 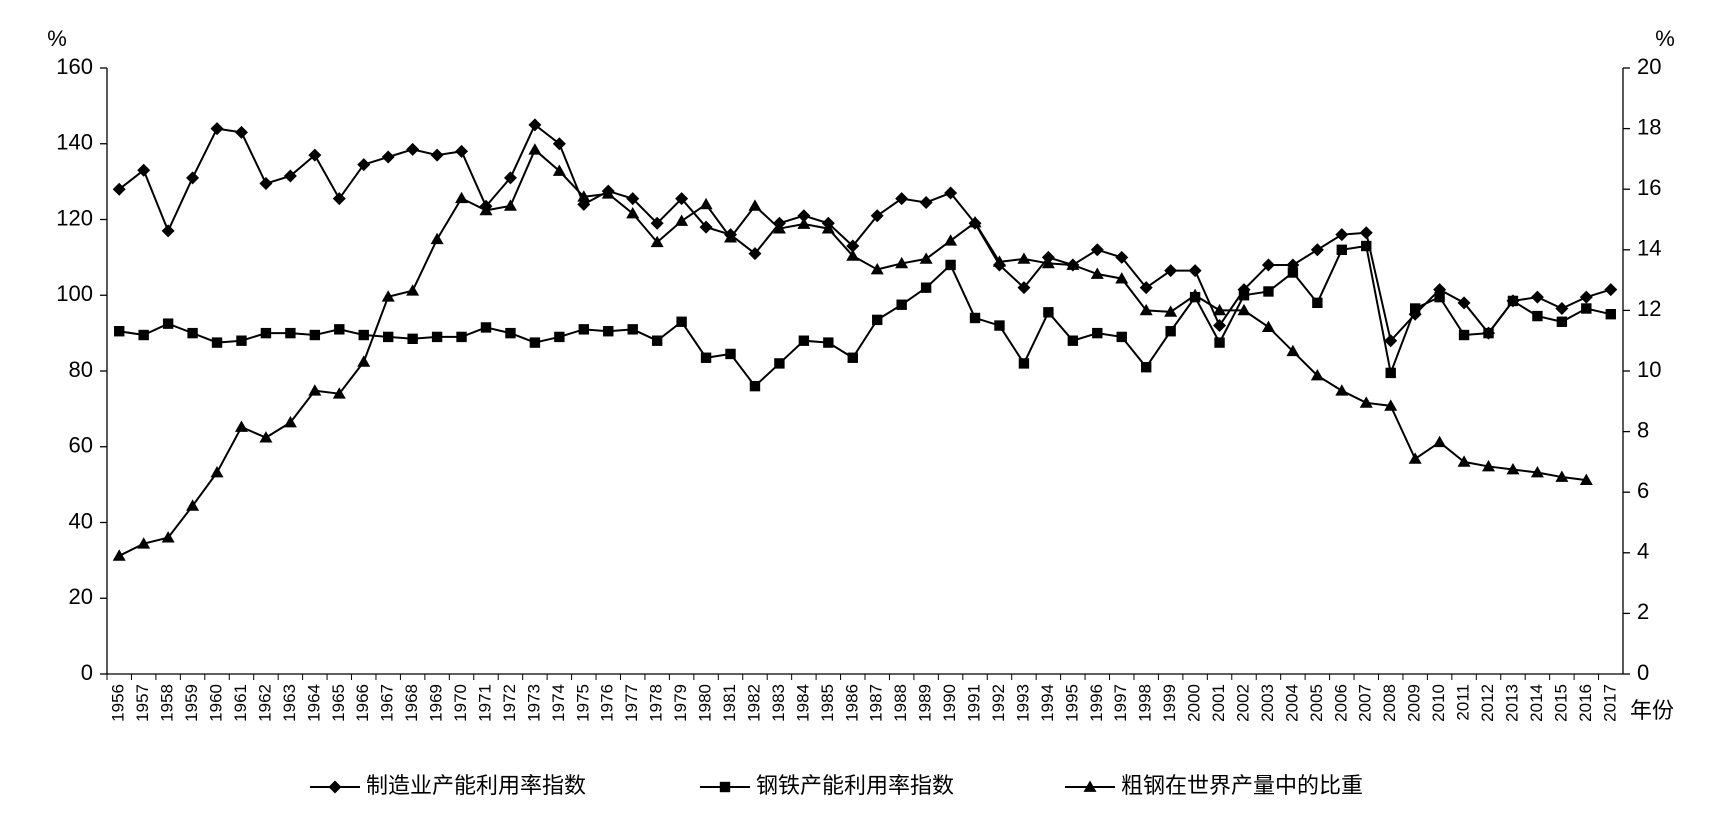 What do you see at coordinates (57, 38) in the screenshot?
I see `y-axis-unit: %` at bounding box center [57, 38].